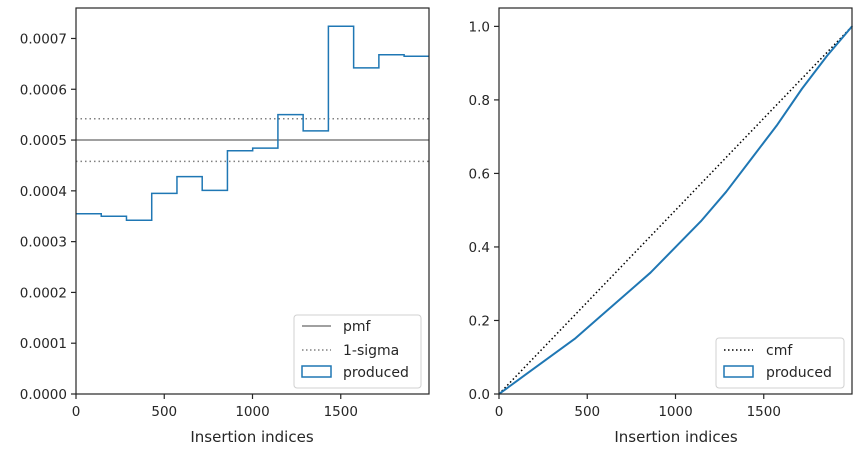  What do you see at coordinates (43, 90) in the screenshot?
I see `pmf-y-tick-label: 0.0006` at bounding box center [43, 90].